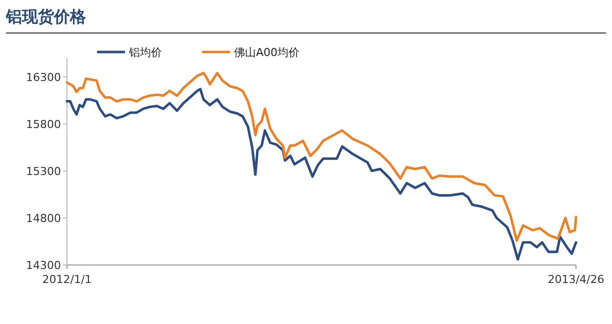  I want to click on legend-label: 铝均价, so click(145, 52).